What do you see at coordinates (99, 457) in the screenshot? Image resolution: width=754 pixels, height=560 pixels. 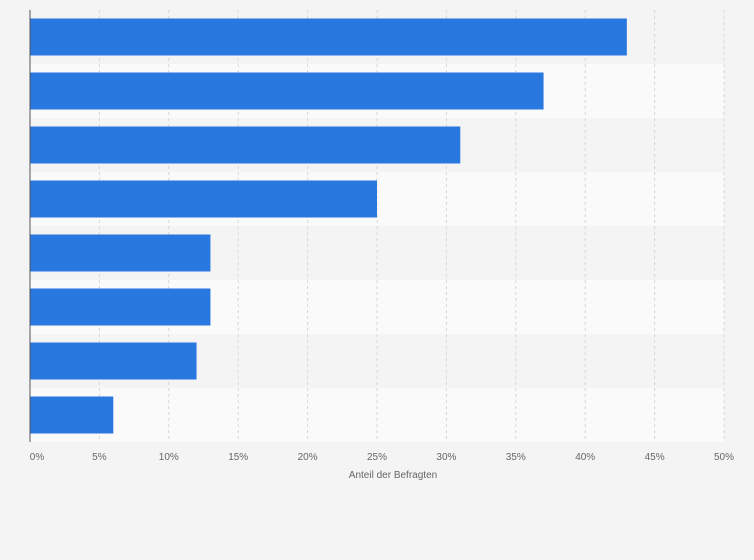 I see `x-tick-label-5: 5%` at bounding box center [99, 457].